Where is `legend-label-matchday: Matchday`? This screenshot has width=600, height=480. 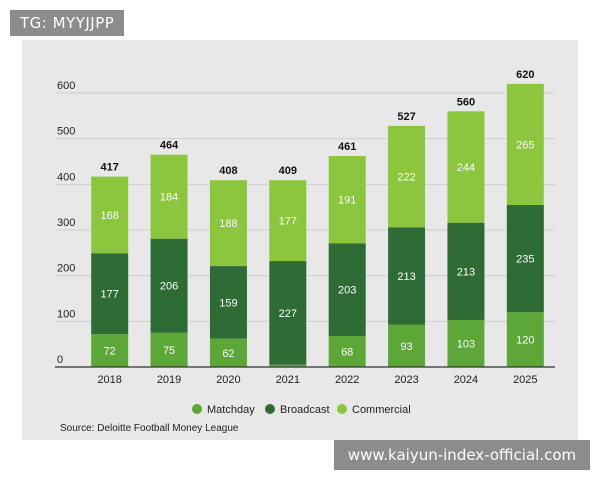 legend-label-matchday: Matchday is located at coordinates (231, 410).